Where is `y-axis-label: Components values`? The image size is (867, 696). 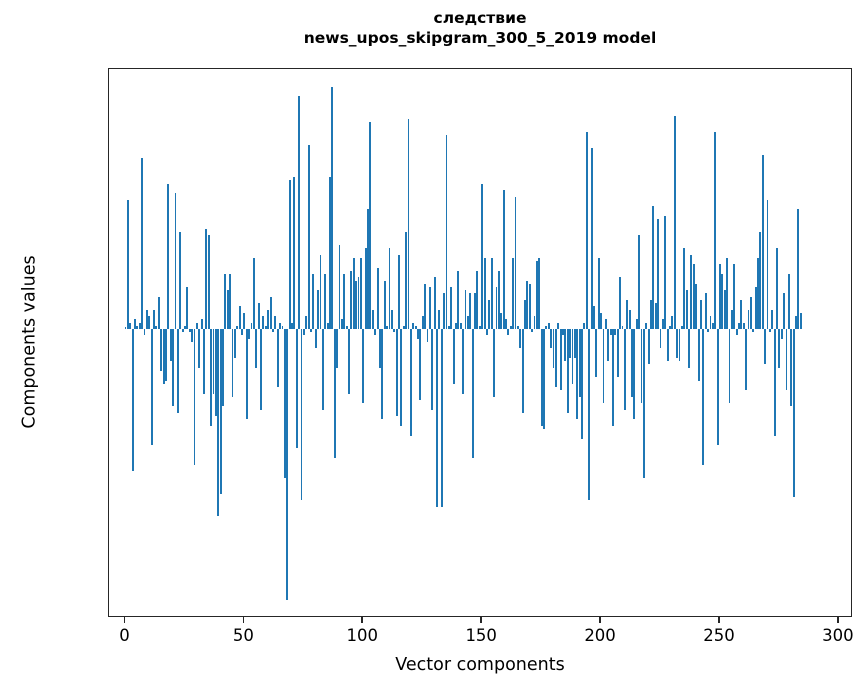 y-axis-label: Components values is located at coordinates (29, 342).